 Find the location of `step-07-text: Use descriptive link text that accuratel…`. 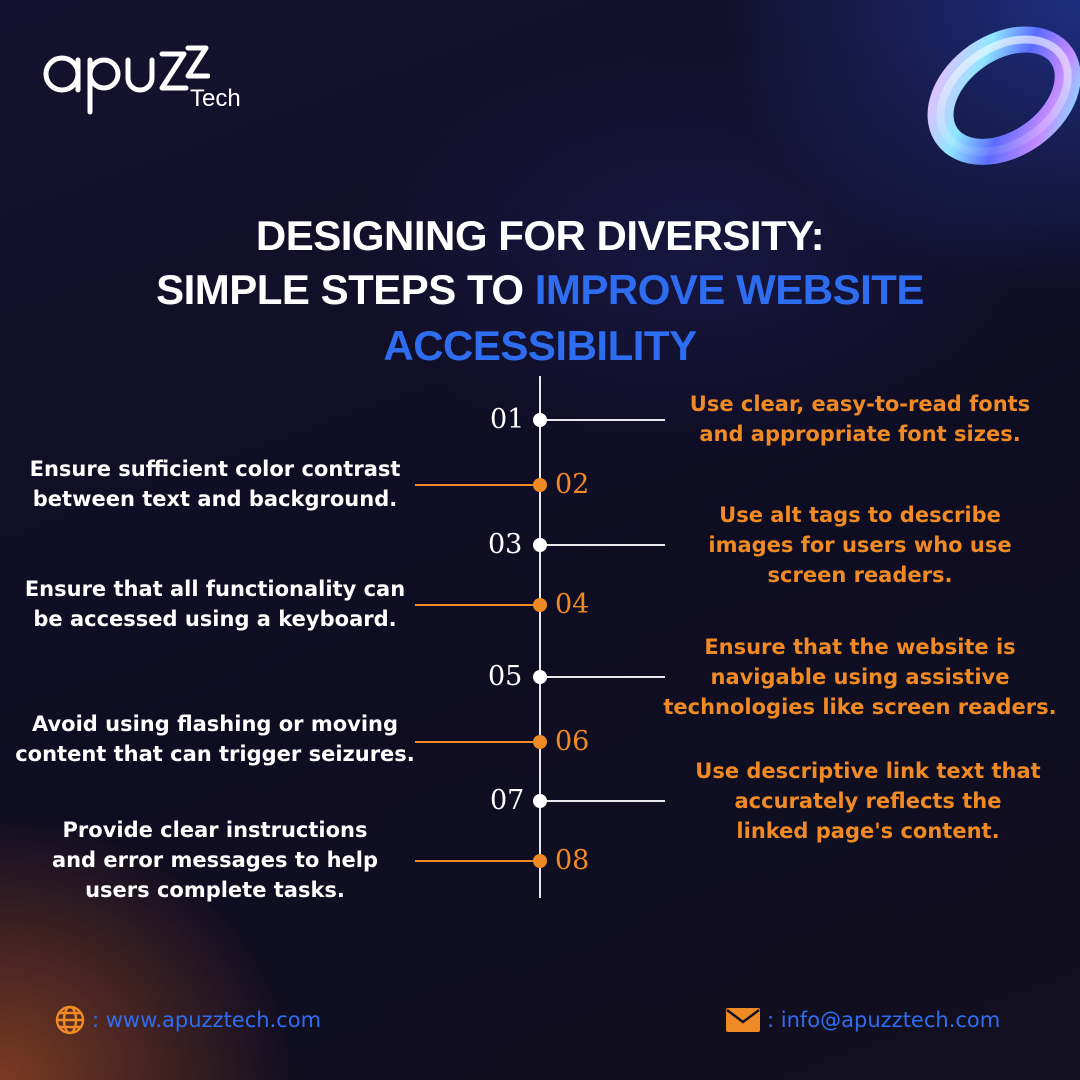

step-07-text: Use descriptive link text that accuratel… is located at coordinates (868, 801).